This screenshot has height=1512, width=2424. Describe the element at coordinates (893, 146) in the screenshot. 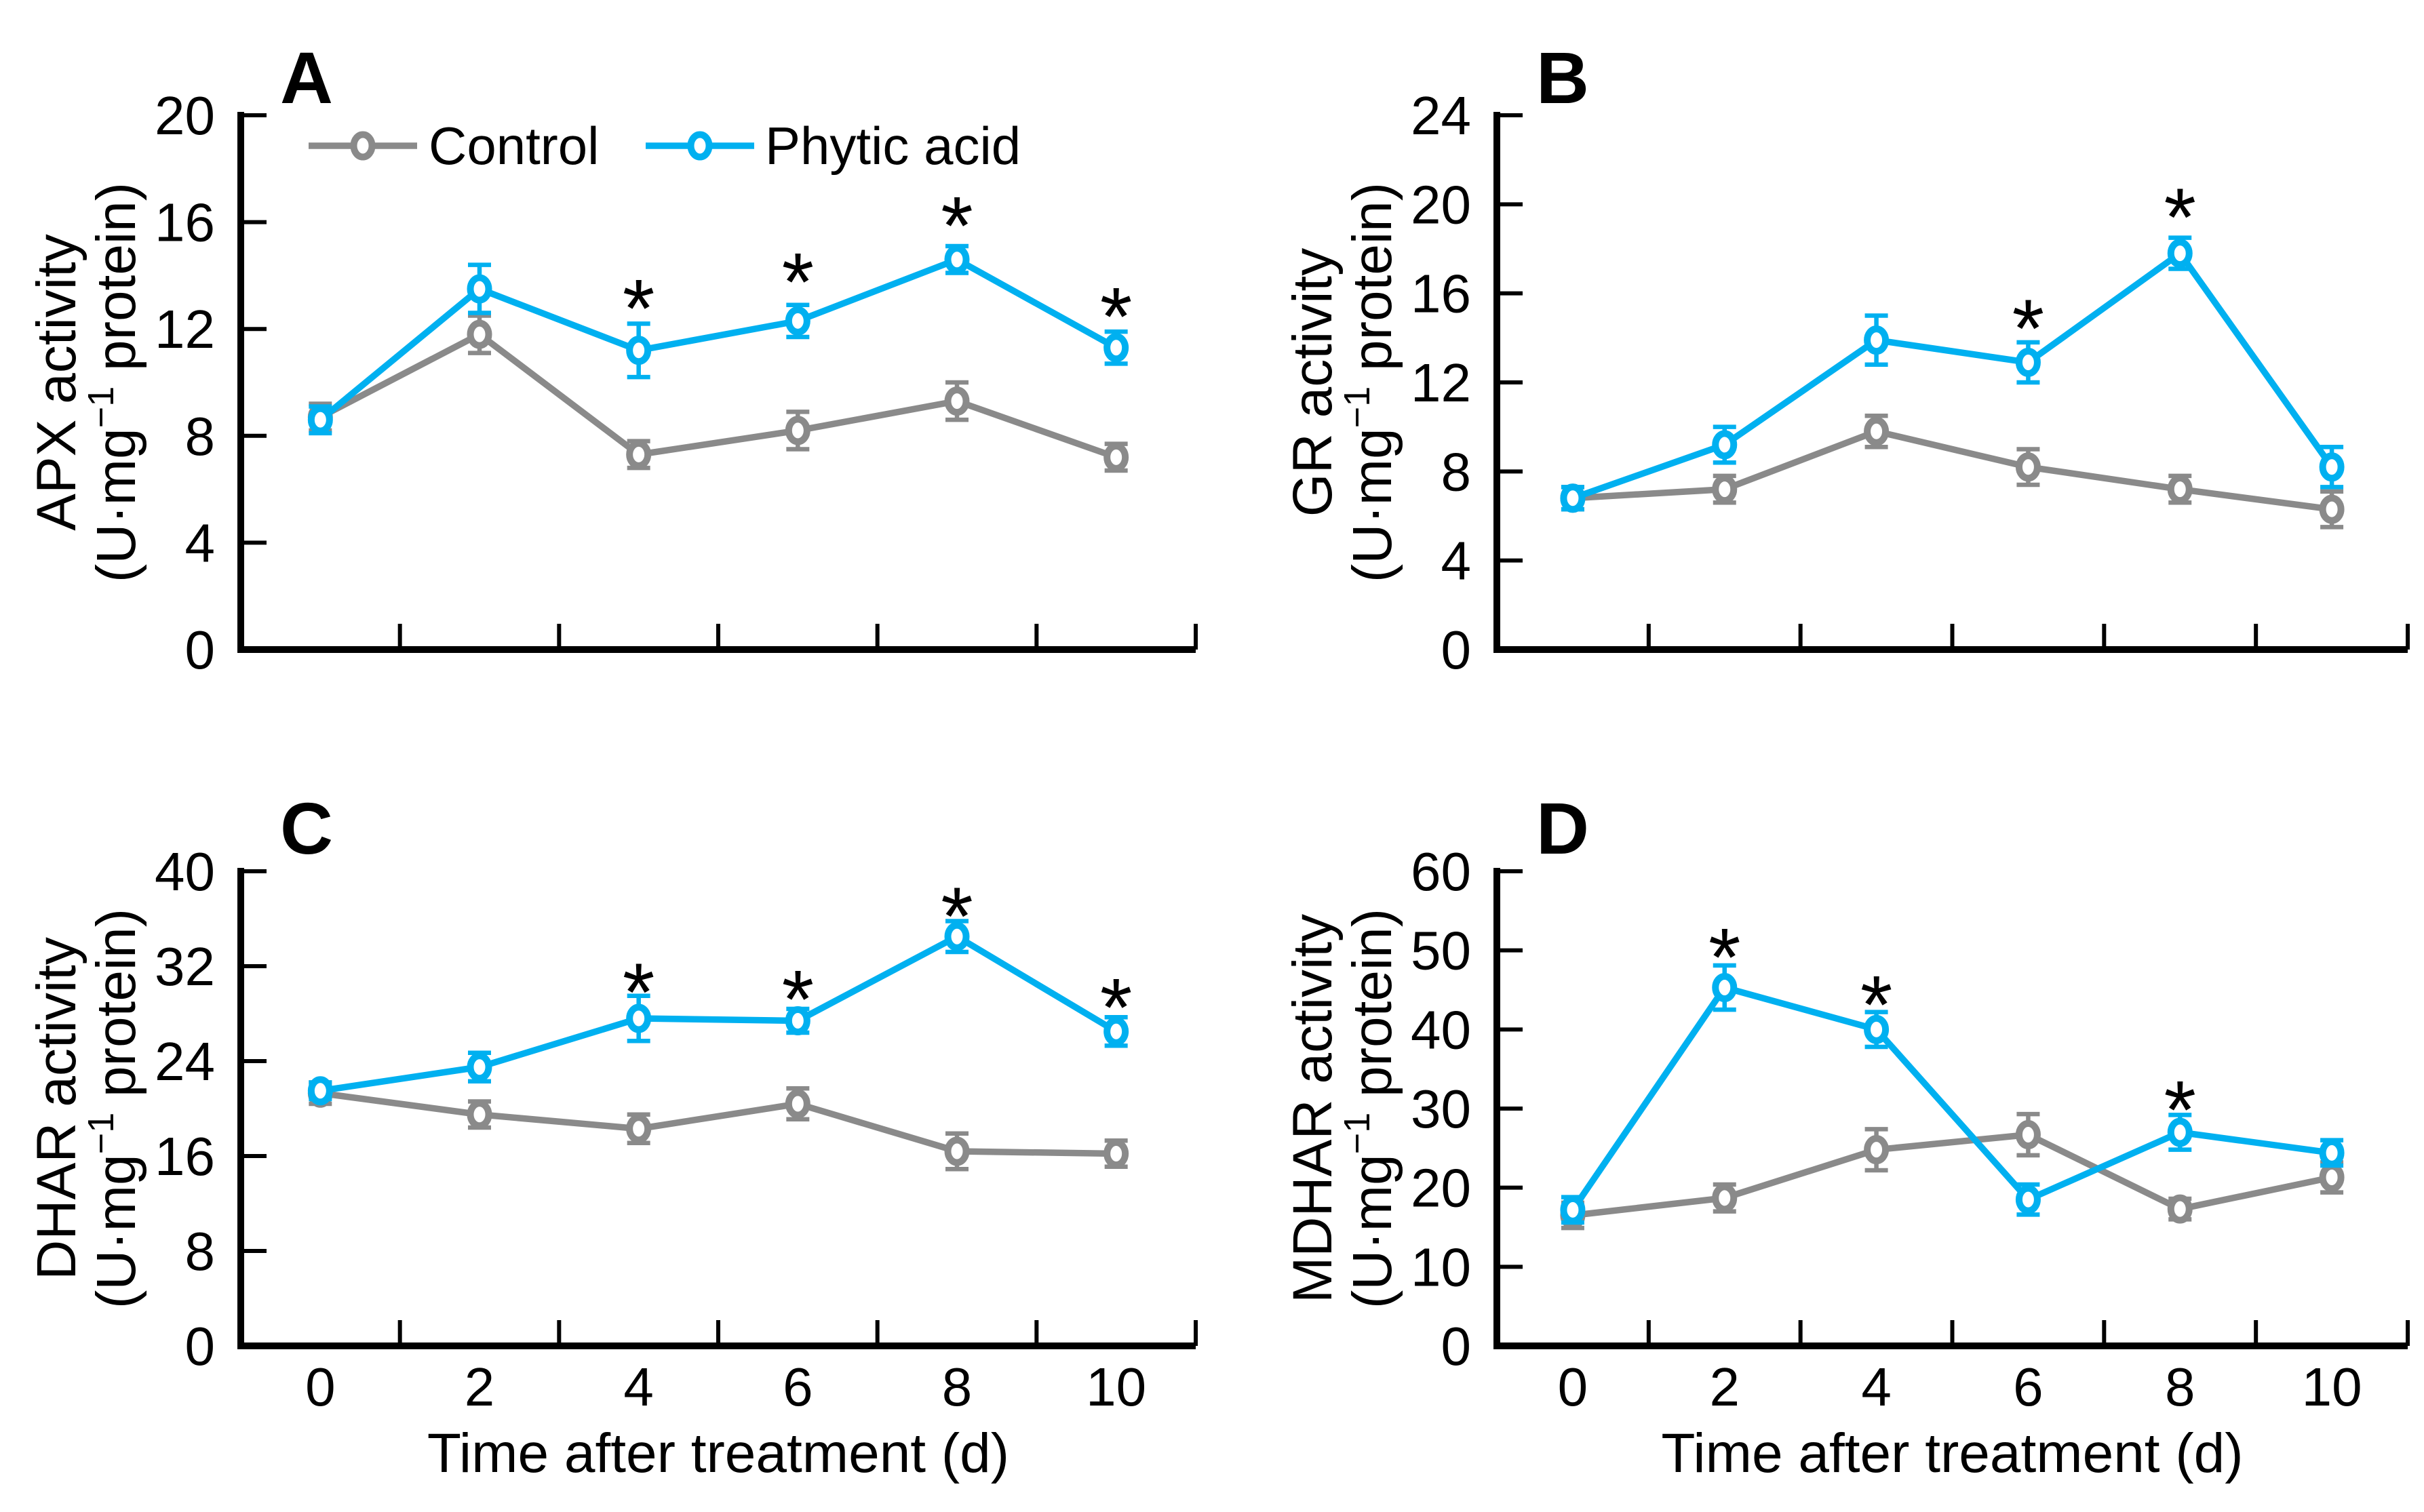

I see `legend-label: Phytic acid` at that location.